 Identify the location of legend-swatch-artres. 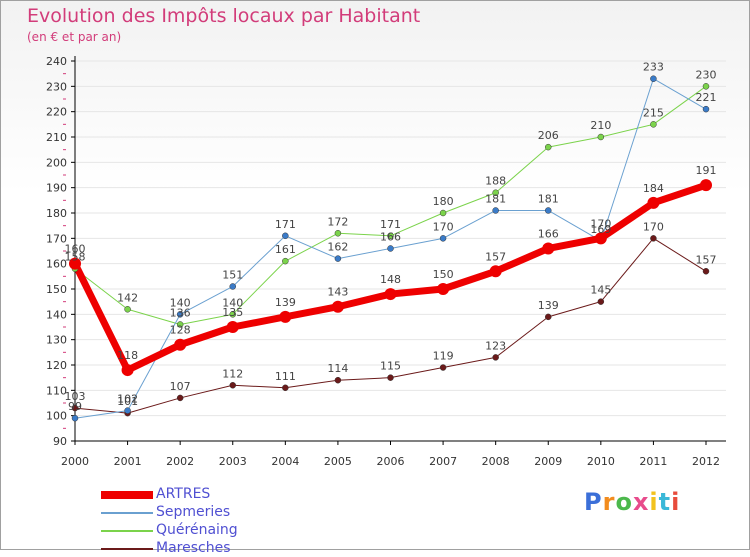
(127, 495).